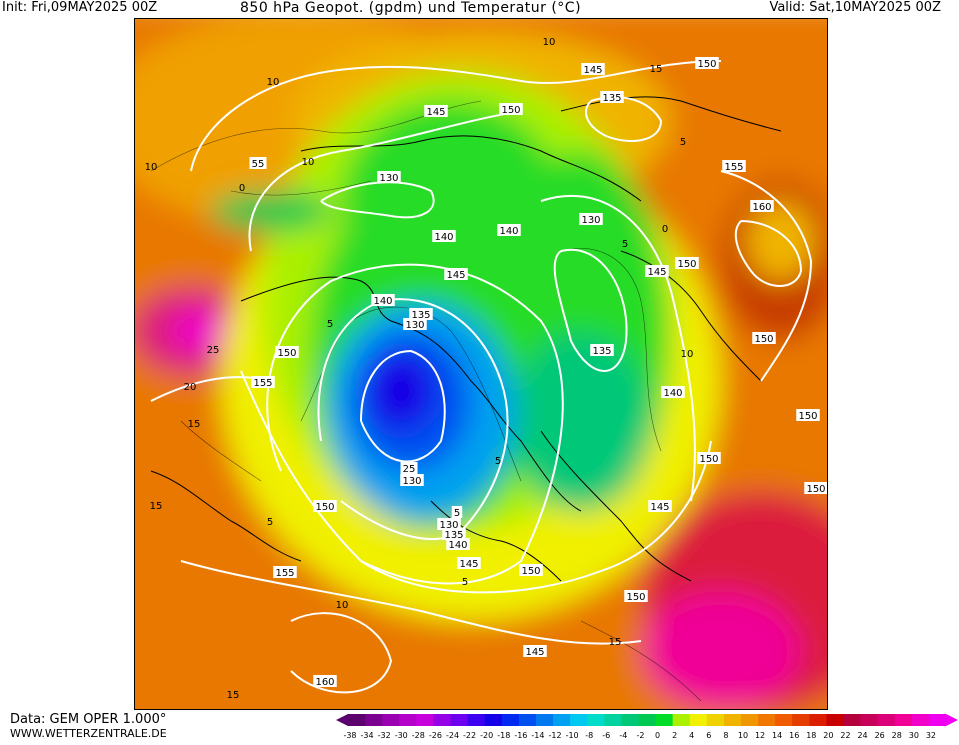 This screenshot has width=959, height=745. I want to click on legend-tick-label: 30, so click(914, 735).